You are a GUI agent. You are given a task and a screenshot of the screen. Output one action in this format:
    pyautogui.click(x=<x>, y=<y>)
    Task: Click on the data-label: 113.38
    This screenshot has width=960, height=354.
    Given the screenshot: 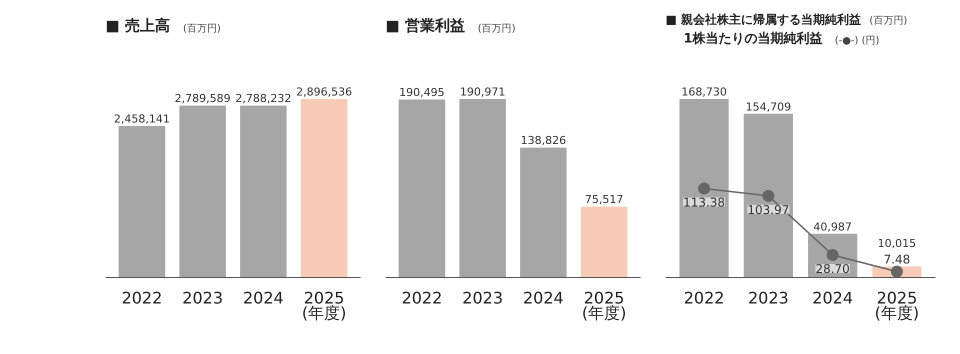 What is the action you would take?
    pyautogui.click(x=704, y=203)
    